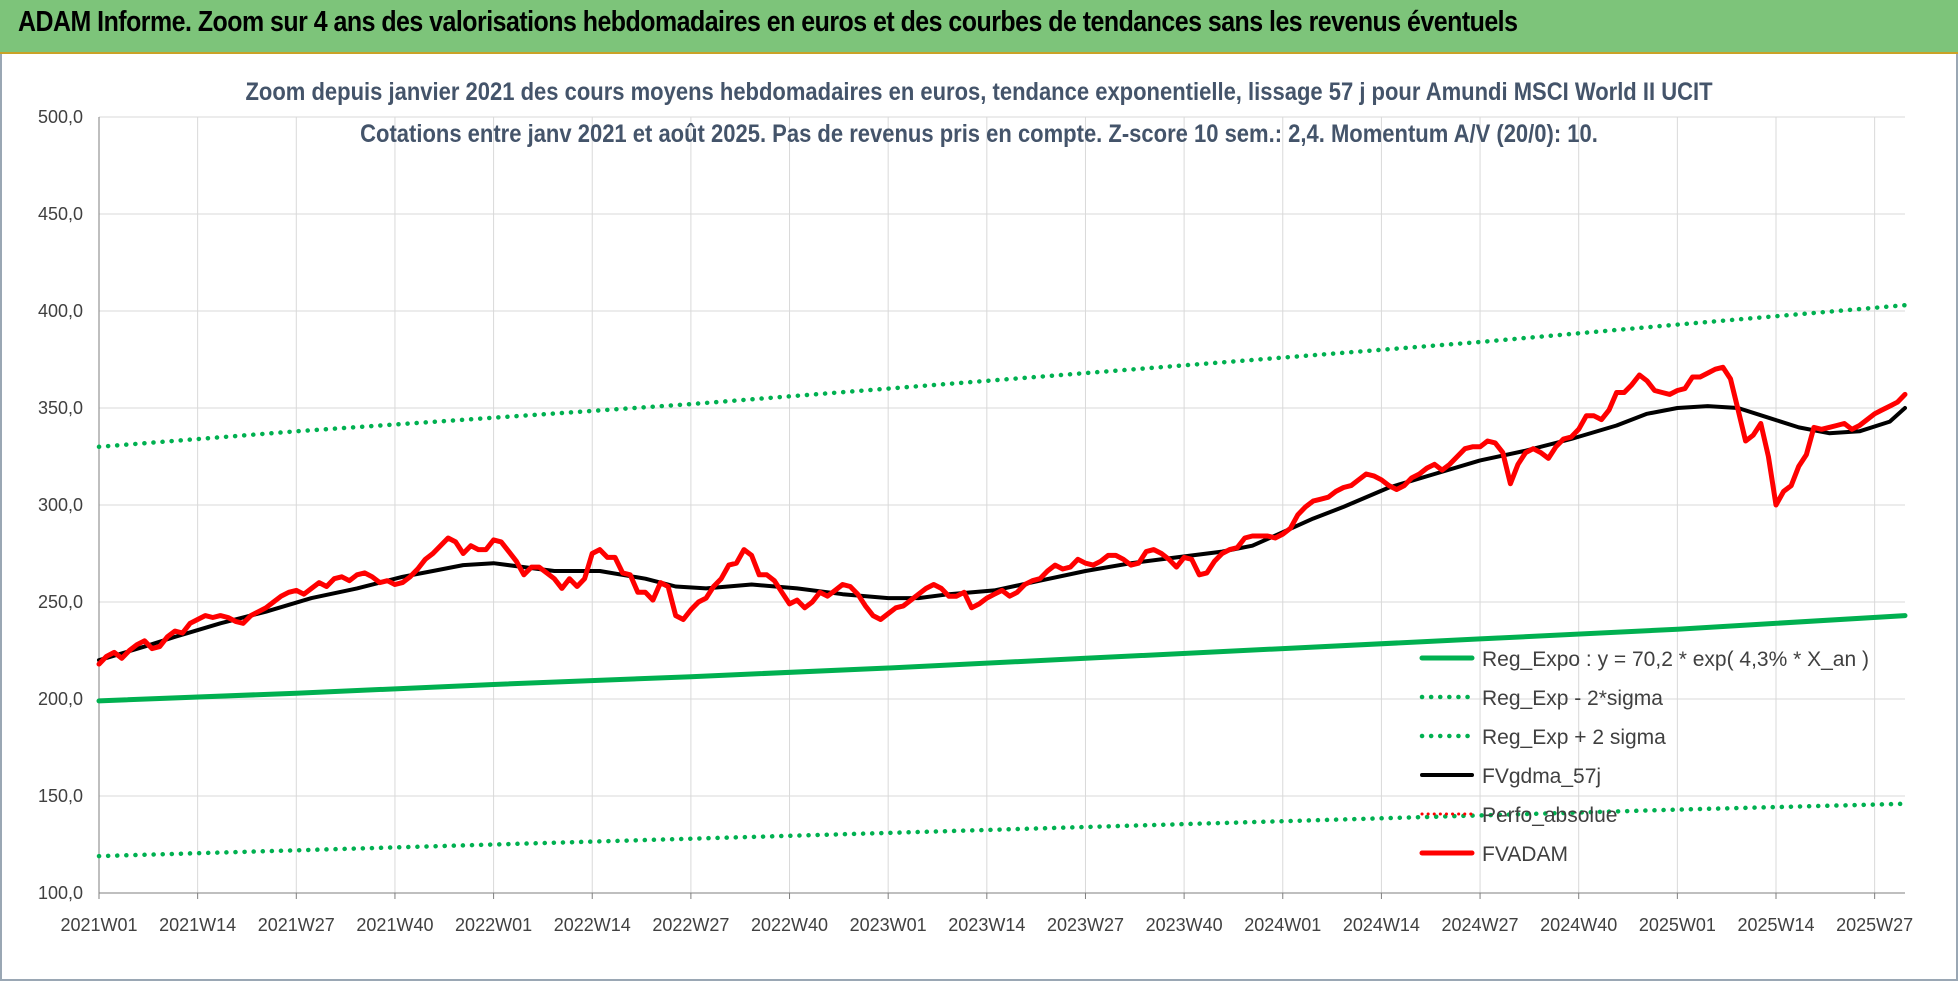 This screenshot has width=1958, height=984. What do you see at coordinates (60, 893) in the screenshot?
I see `y-tick-label: 100,0` at bounding box center [60, 893].